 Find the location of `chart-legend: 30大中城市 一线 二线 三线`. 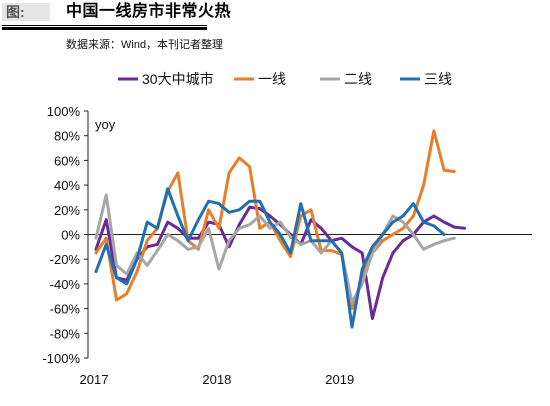

chart-legend: 30大中城市 一线 二线 三线 is located at coordinates (285, 79).